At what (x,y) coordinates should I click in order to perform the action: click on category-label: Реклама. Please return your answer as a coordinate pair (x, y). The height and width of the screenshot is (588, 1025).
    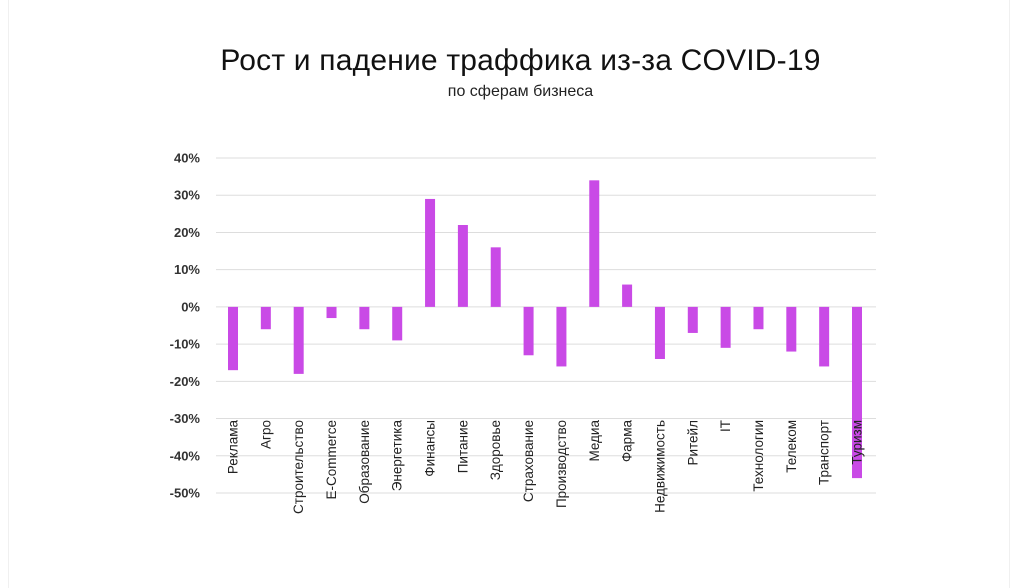
    Looking at the image, I should click on (233, 447).